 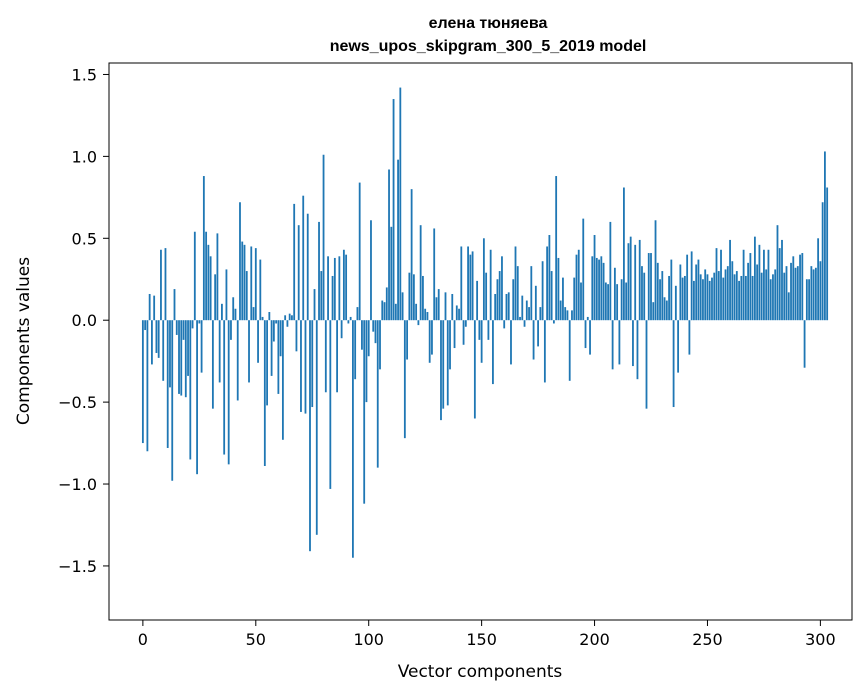 What do you see at coordinates (594, 639) in the screenshot?
I see `x-tick-label: 200` at bounding box center [594, 639].